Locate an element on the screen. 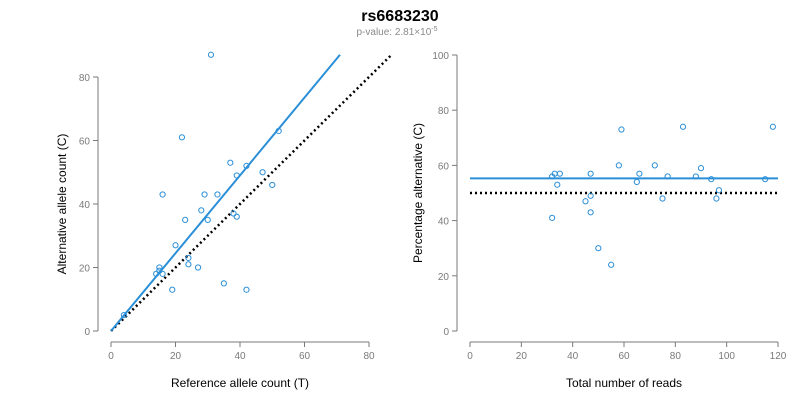  x-axis-label: Reference allele count (T) is located at coordinates (240, 383).